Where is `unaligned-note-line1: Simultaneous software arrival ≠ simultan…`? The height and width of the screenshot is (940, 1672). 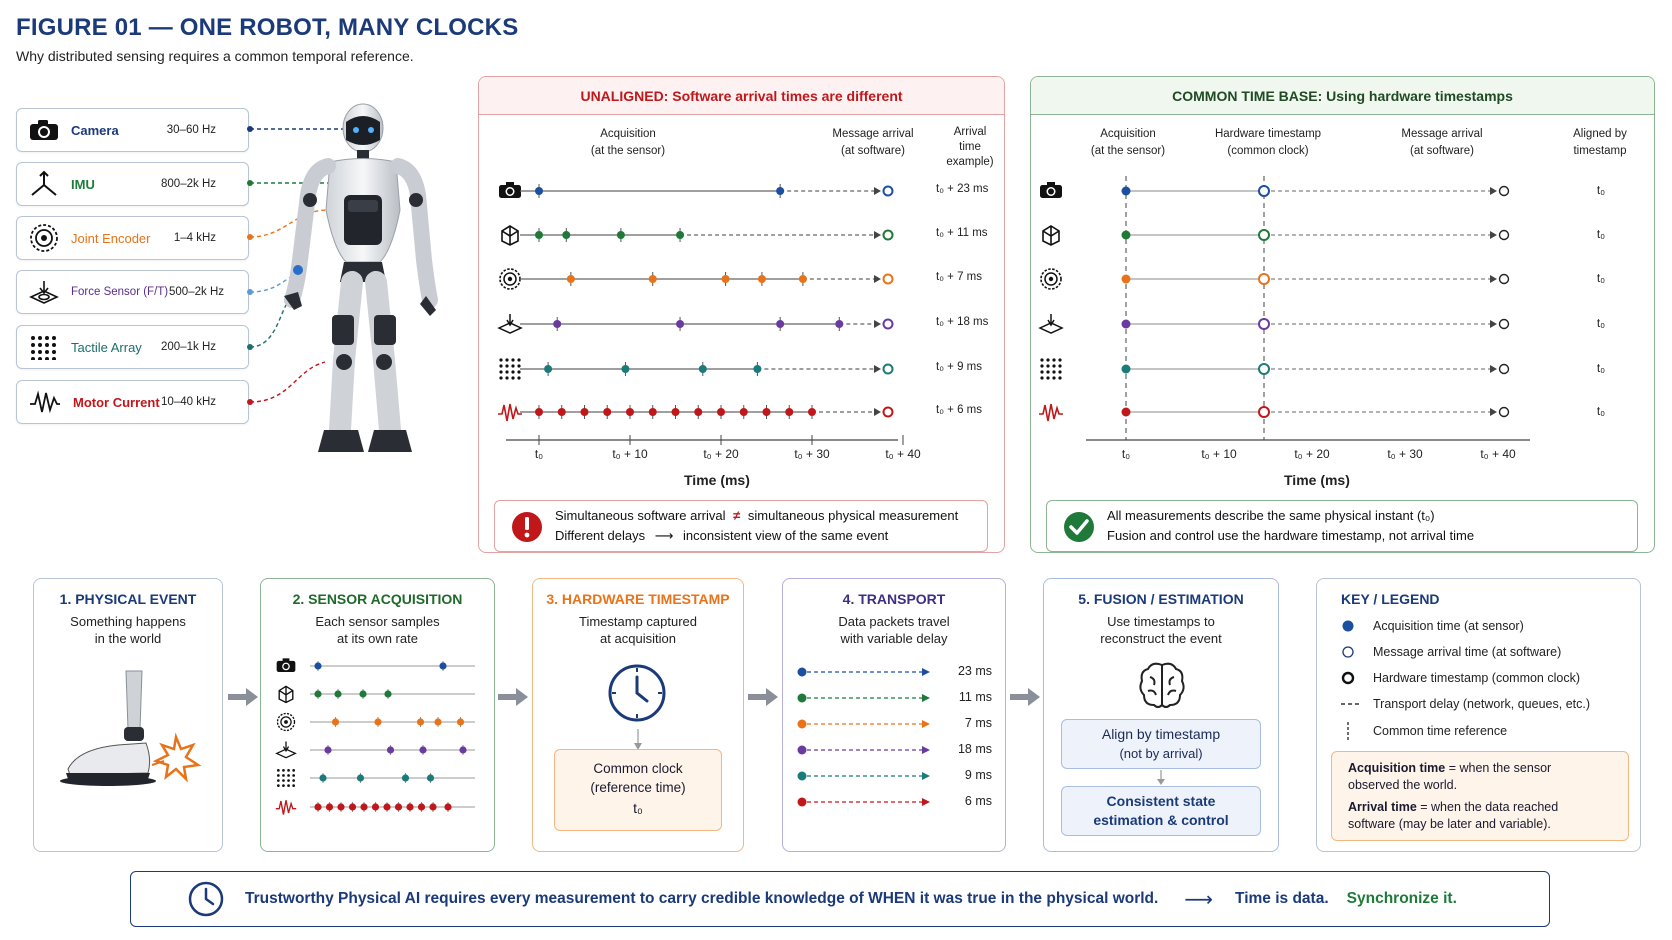
unaligned-note-line1: Simultaneous software arrival ≠ simultan… is located at coordinates (756, 516).